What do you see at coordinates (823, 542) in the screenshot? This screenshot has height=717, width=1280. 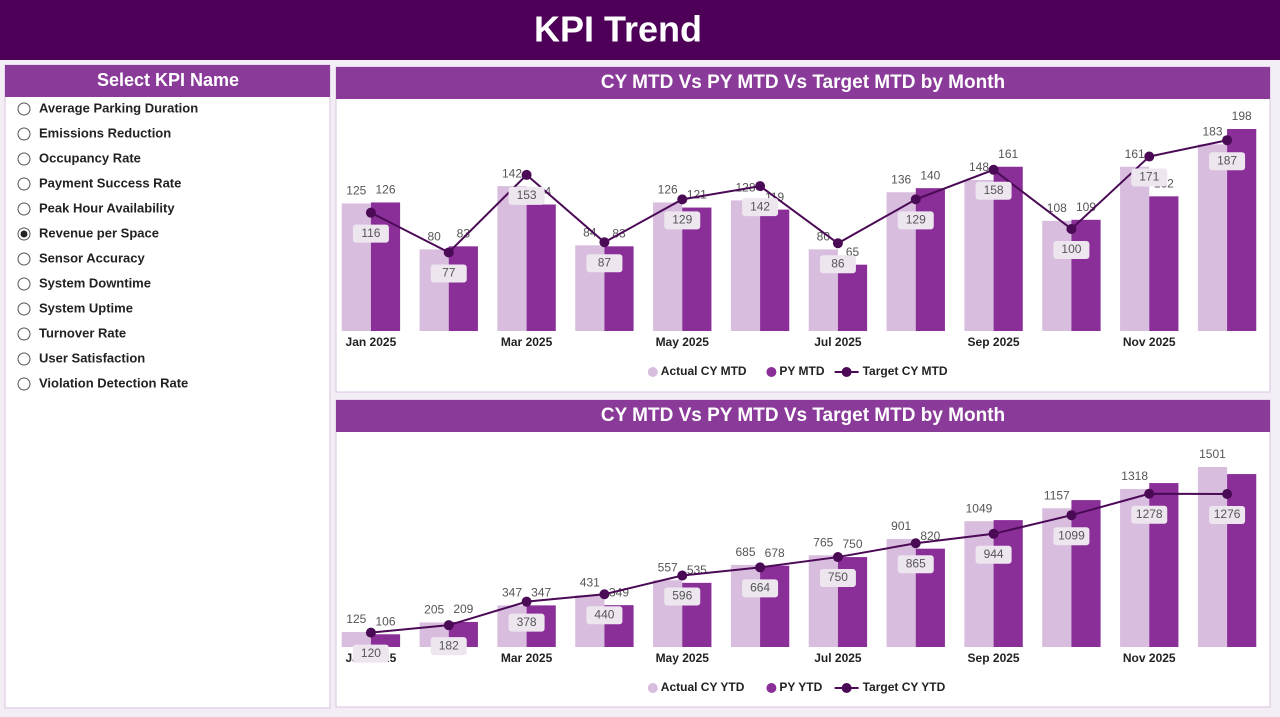 I see `data-label: 765` at bounding box center [823, 542].